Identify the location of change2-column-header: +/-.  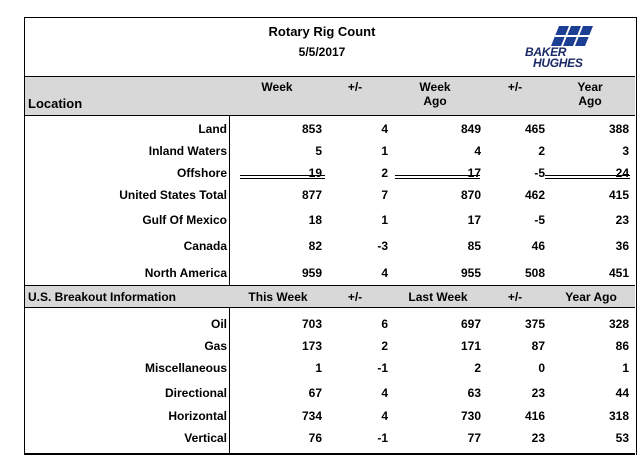
(515, 87).